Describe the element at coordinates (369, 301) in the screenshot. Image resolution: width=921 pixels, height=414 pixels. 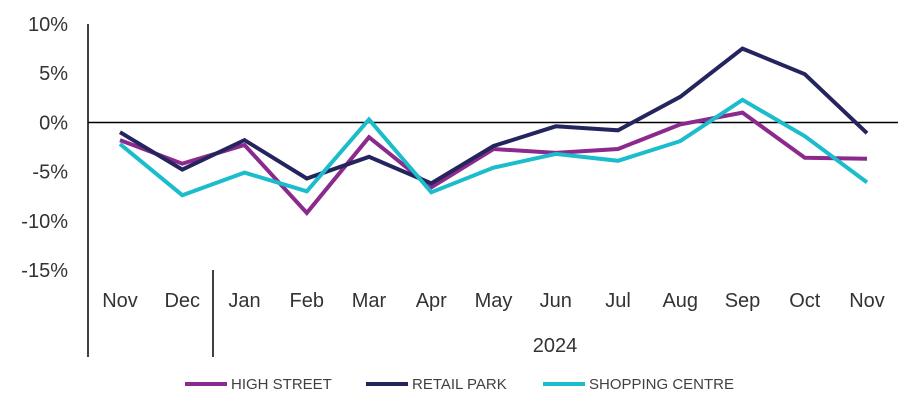
I see `x-tick-label: Mar` at that location.